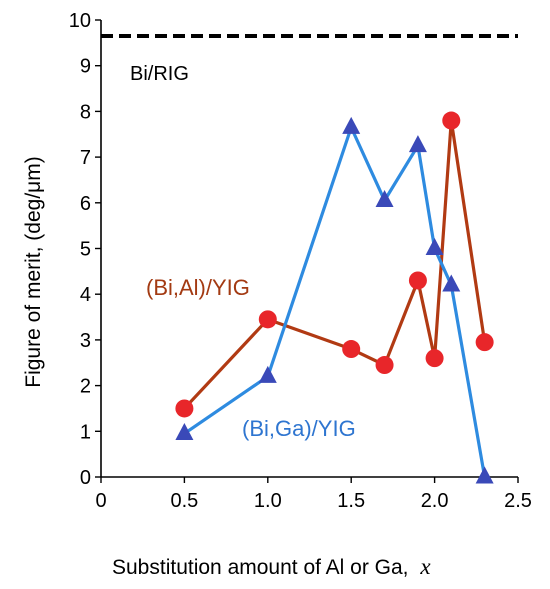 This screenshot has width=550, height=589. Describe the element at coordinates (351, 501) in the screenshot. I see `x-tick-label: 1.5` at that location.